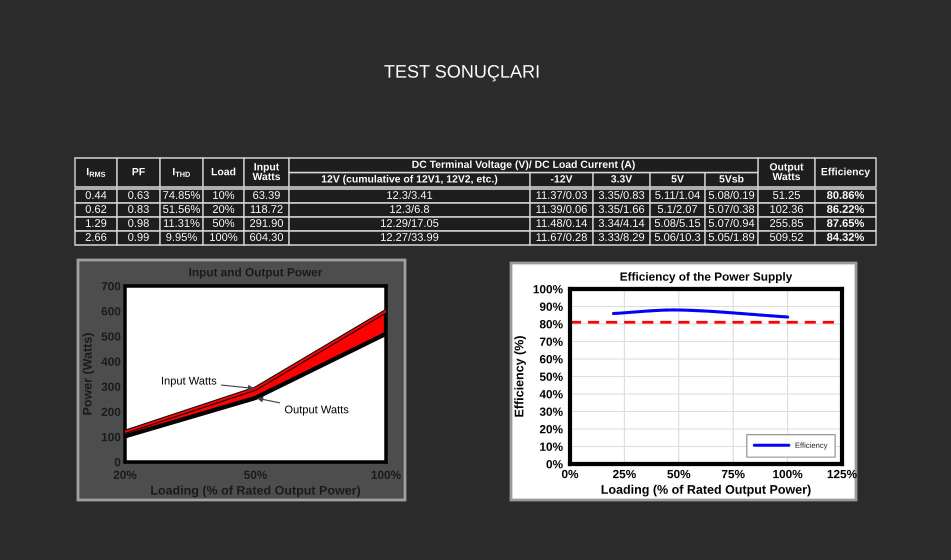  I want to click on text: 87.65%, so click(845, 223).